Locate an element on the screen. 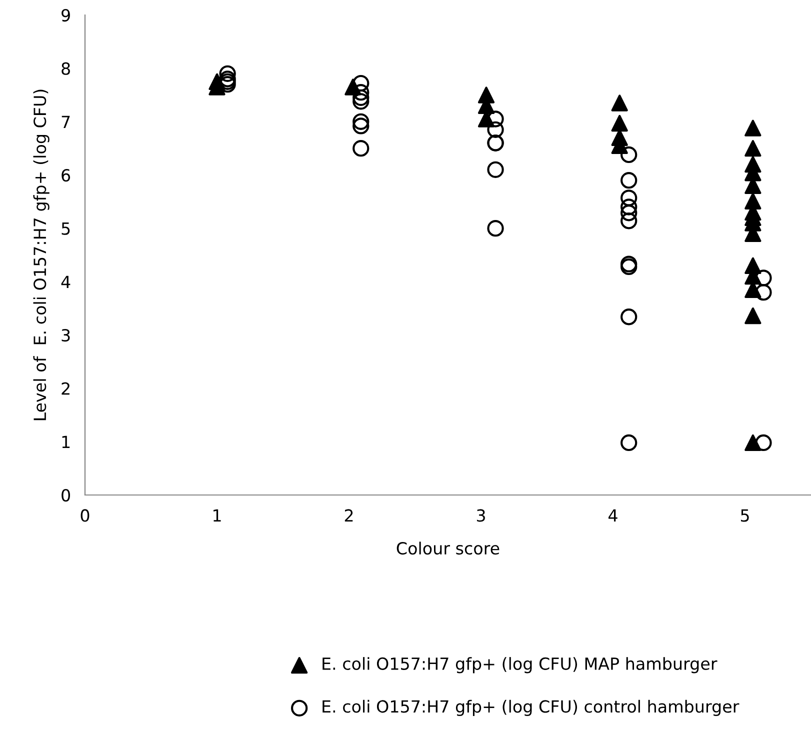 The width and height of the screenshot is (811, 731). y-tick-label: 8 is located at coordinates (66, 68).